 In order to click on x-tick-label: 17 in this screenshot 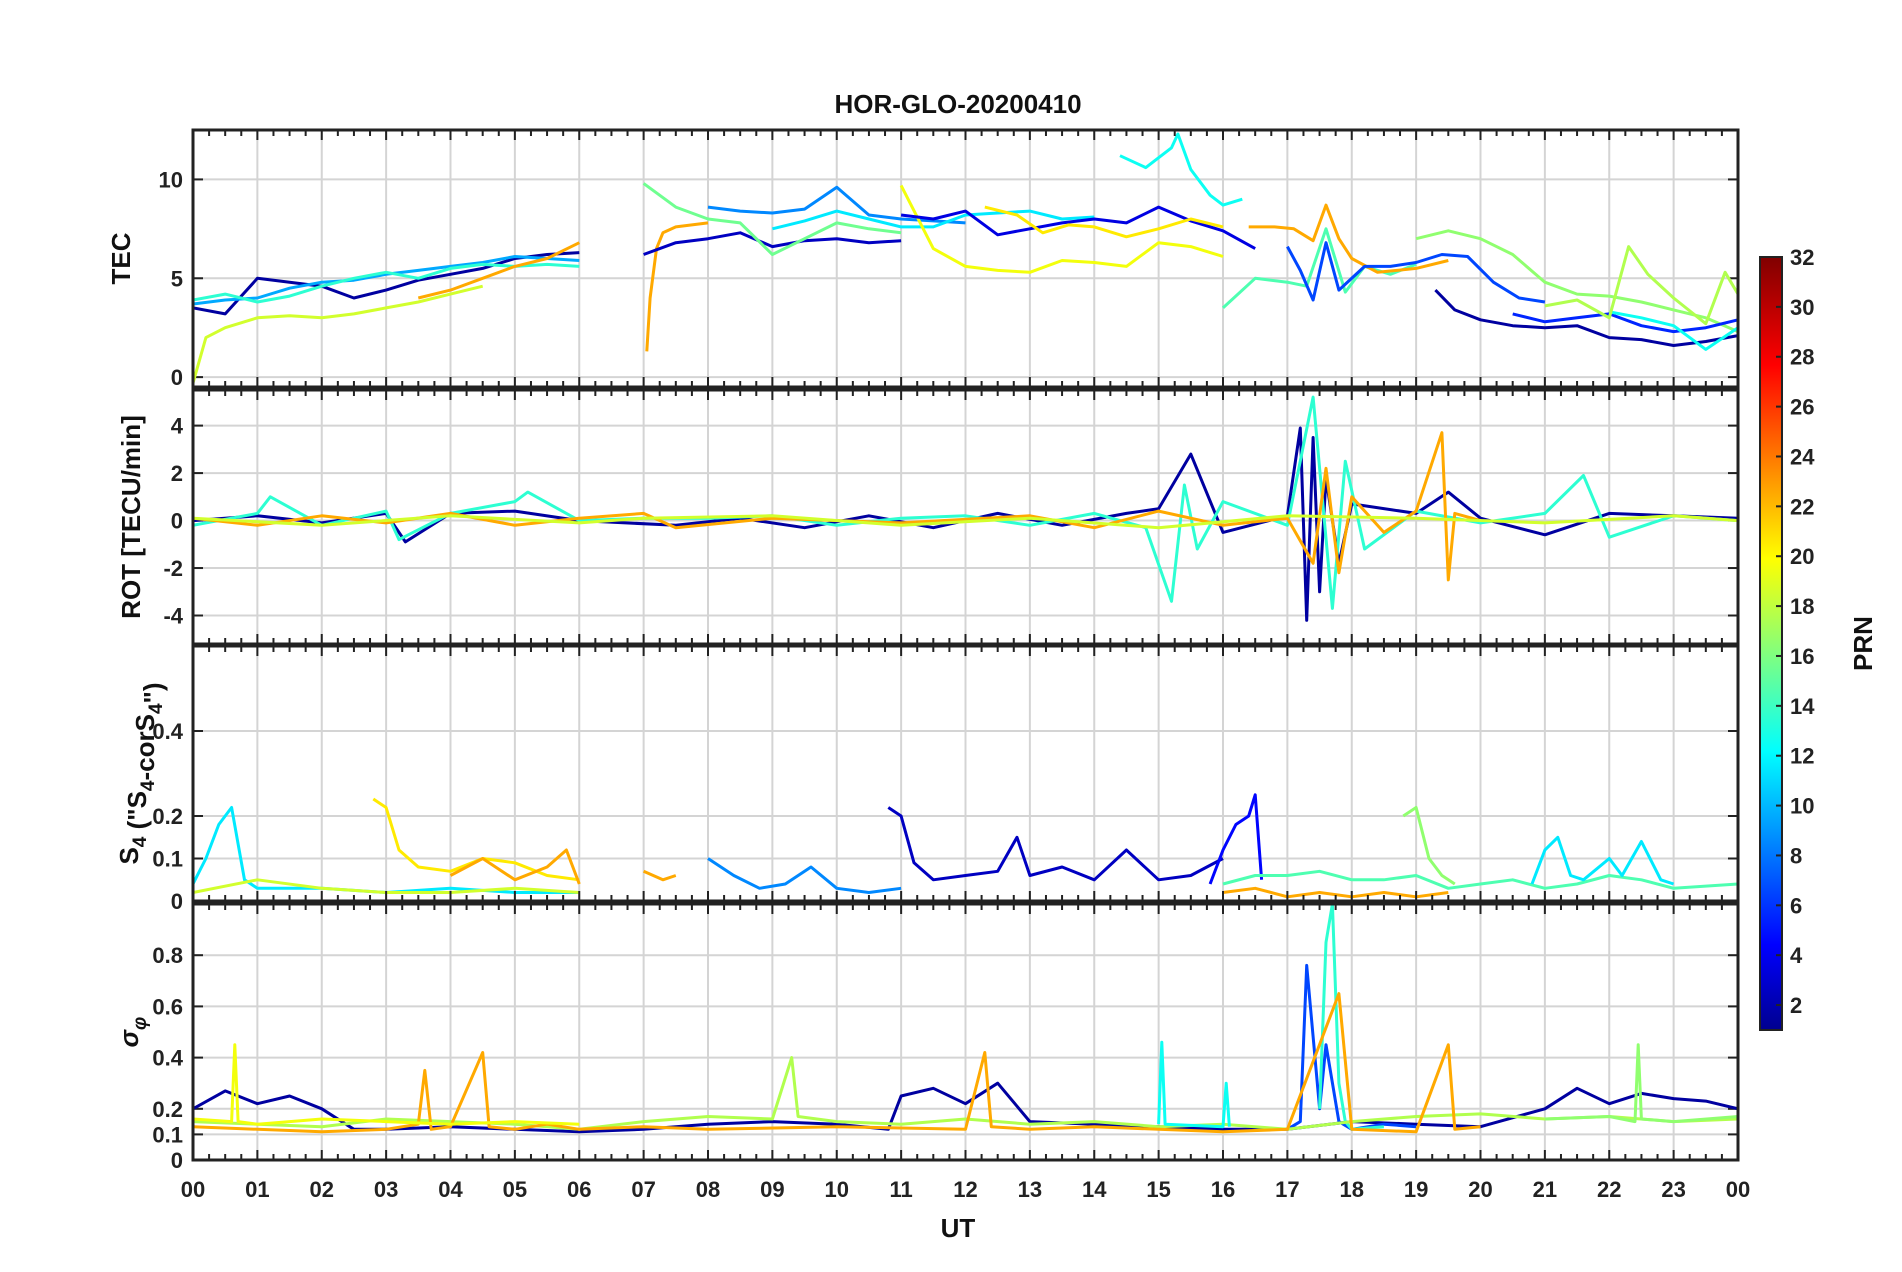, I will do `click(1287, 1189)`.